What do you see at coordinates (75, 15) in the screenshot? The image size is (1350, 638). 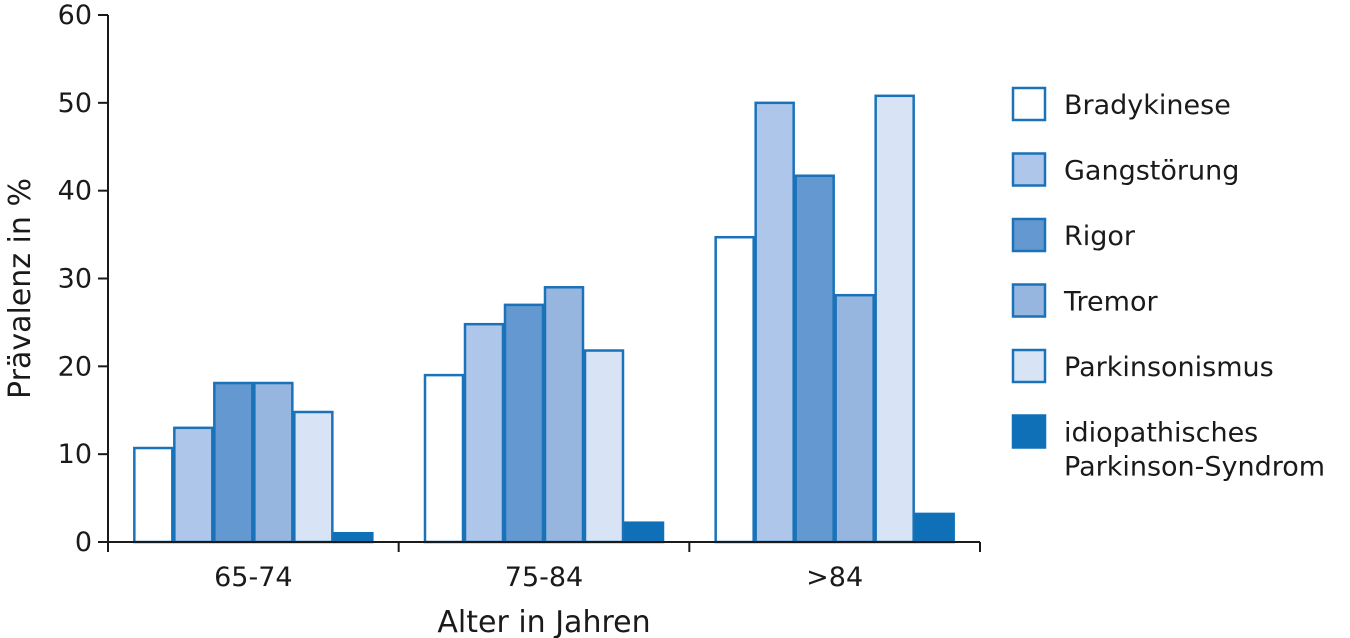 I see `y-tick-label: 60` at bounding box center [75, 15].